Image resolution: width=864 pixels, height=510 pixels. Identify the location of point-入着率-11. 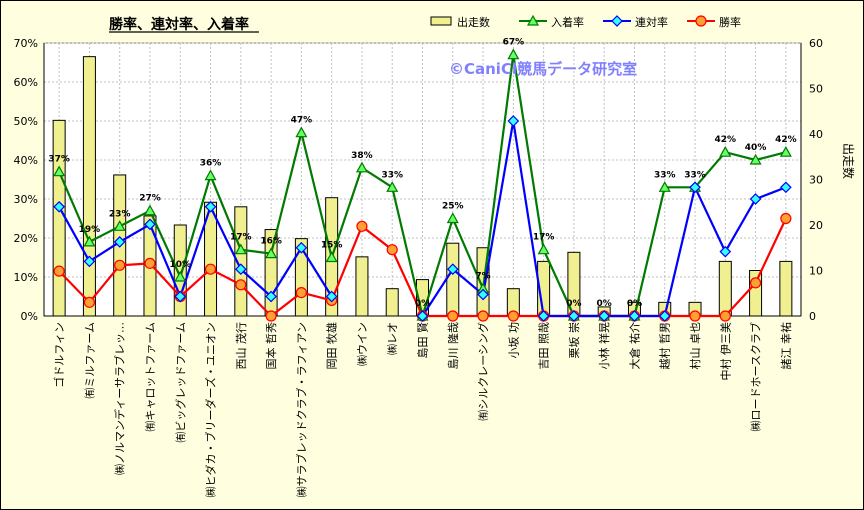
(392, 186).